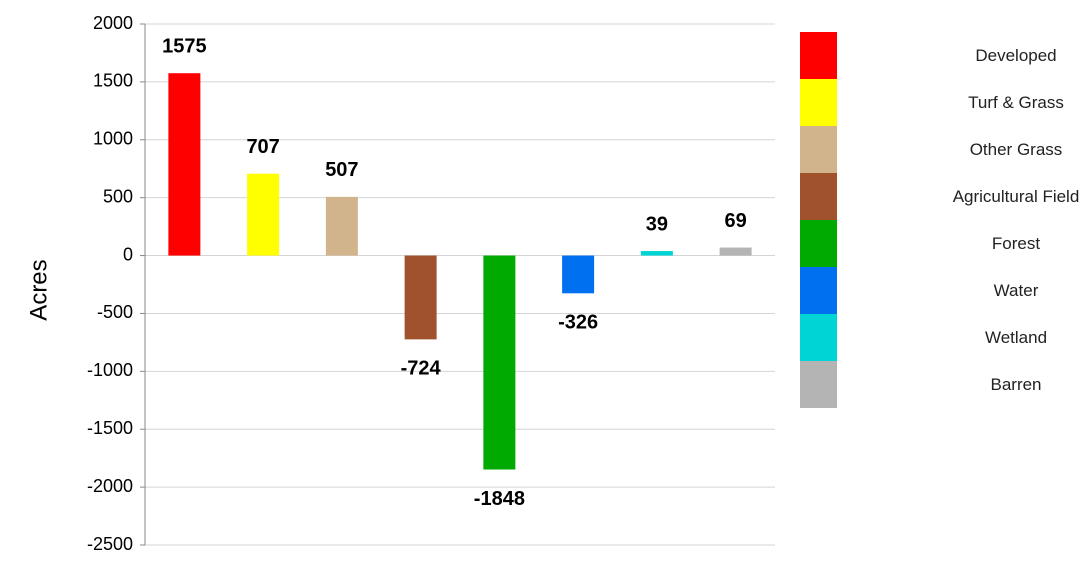 This screenshot has height=561, width=1092. Describe the element at coordinates (110, 544) in the screenshot. I see `y-tick-label: -2500` at that location.